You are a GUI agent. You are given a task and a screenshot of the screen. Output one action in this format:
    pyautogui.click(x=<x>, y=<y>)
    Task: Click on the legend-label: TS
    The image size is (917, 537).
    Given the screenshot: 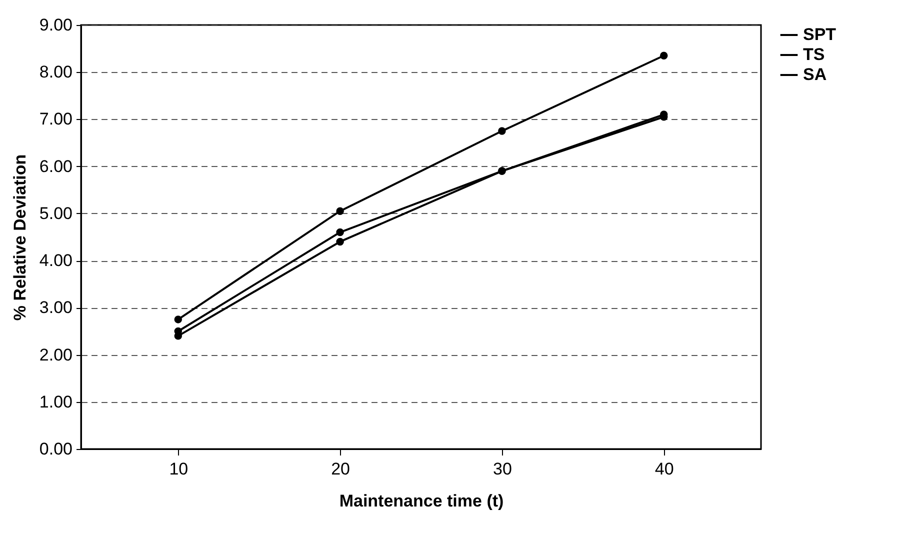 What is the action you would take?
    pyautogui.click(x=814, y=54)
    